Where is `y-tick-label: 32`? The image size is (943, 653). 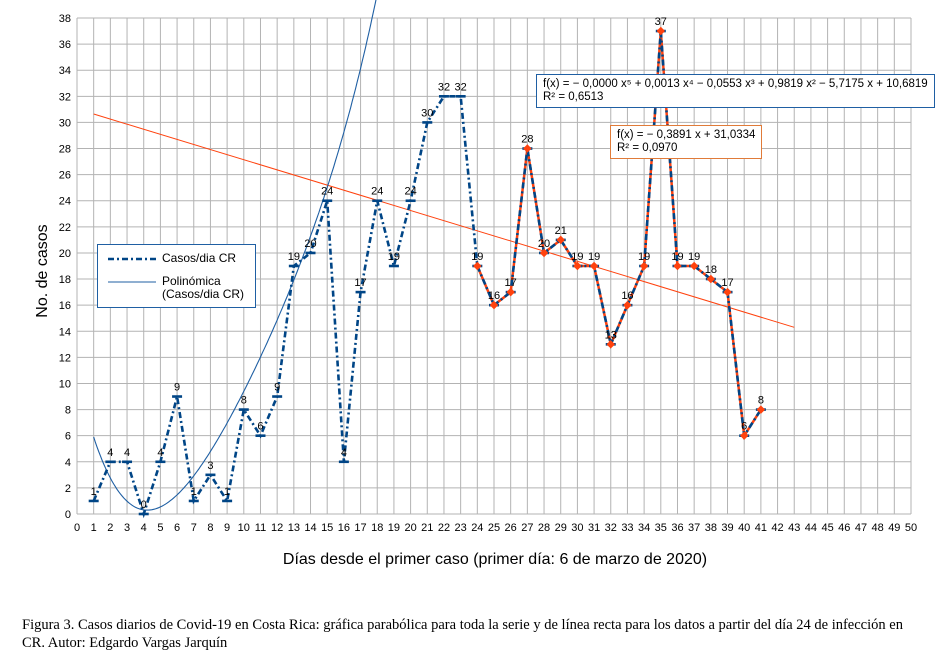 y-tick-label: 32 is located at coordinates (65, 97).